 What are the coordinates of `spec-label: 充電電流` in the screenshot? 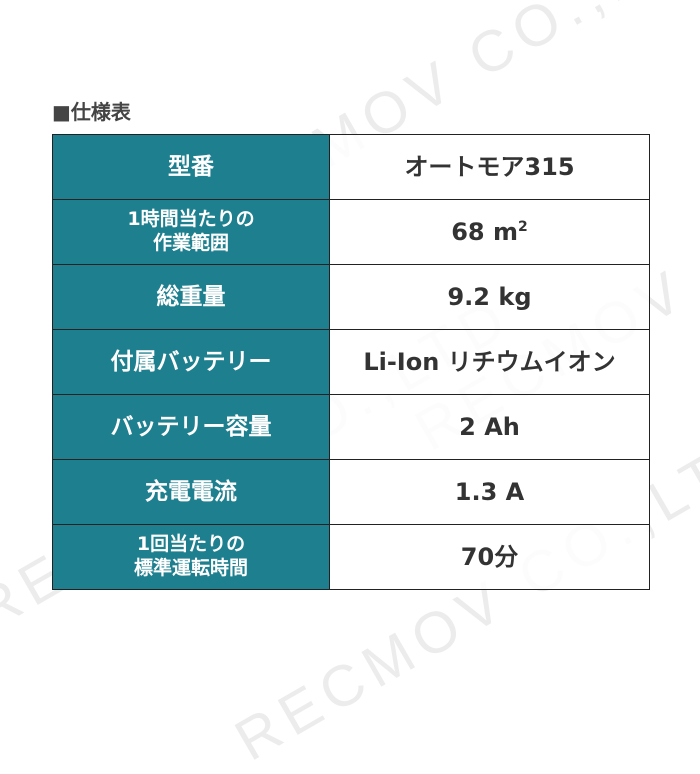 It's located at (191, 492).